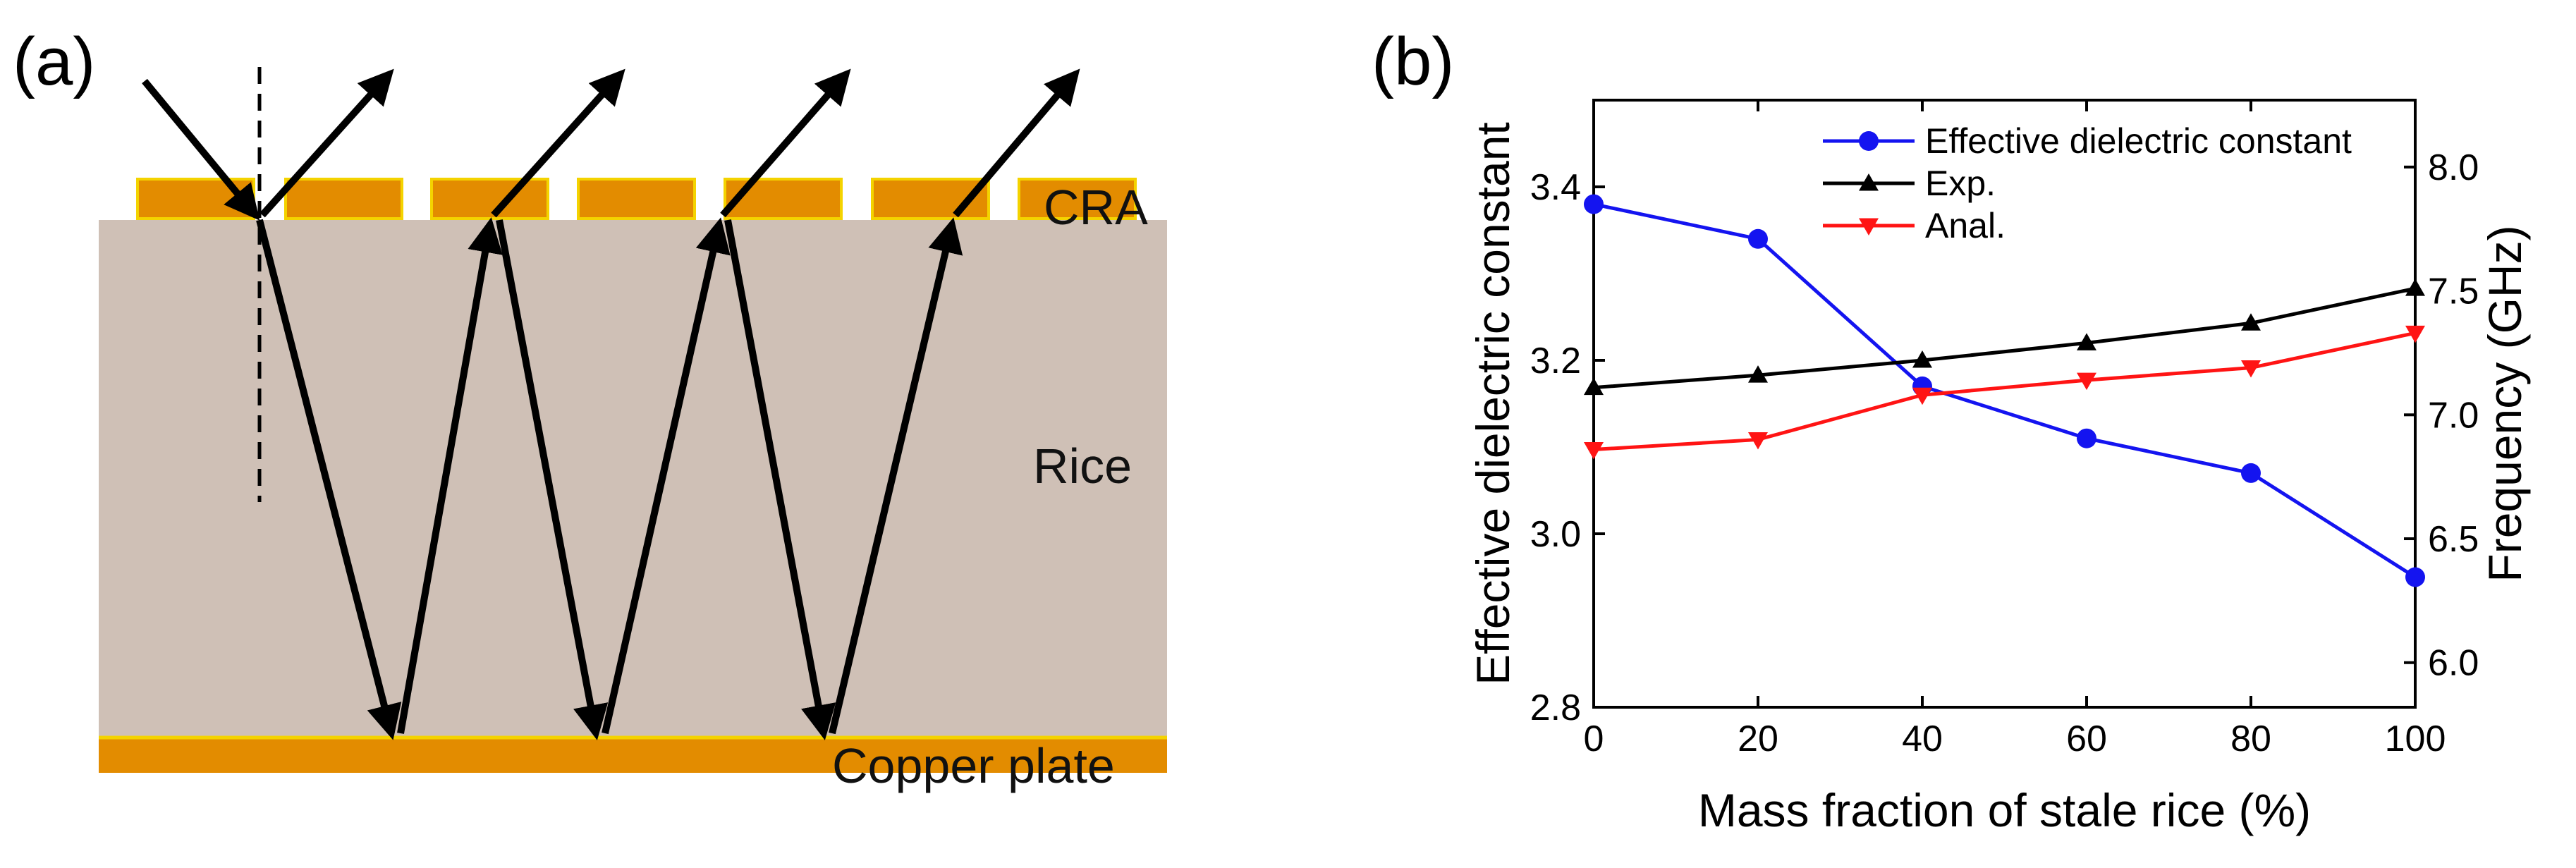 This screenshot has height=868, width=2576. What do you see at coordinates (2138, 141) in the screenshot?
I see `legend-label-0: Effective dielectric constant` at bounding box center [2138, 141].